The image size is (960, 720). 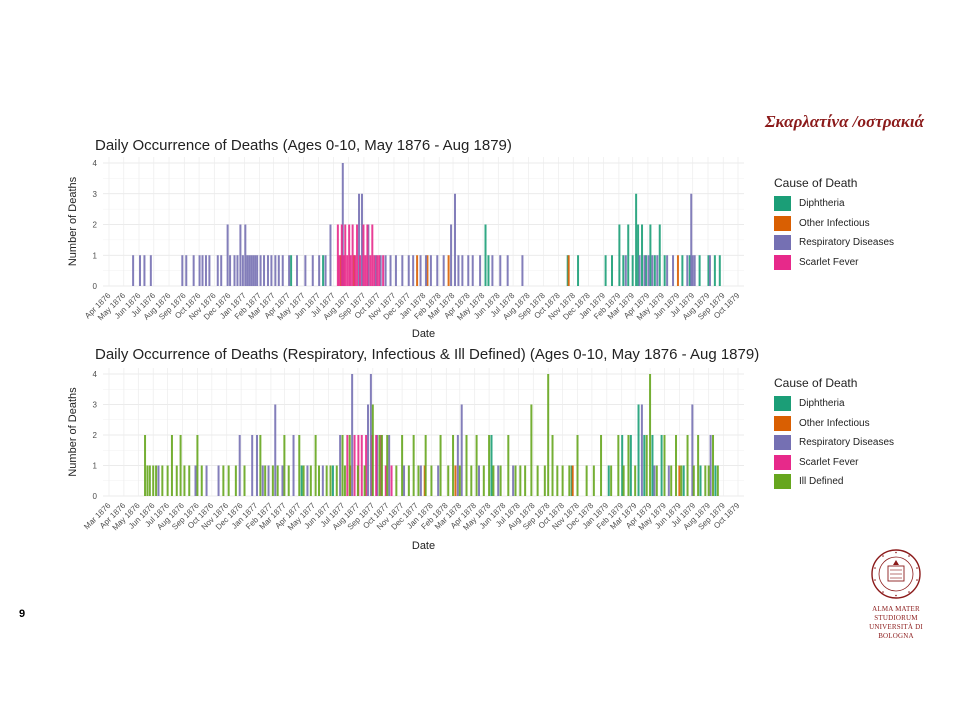 I want to click on legend-label: Respiratory Diseases, so click(x=847, y=243).